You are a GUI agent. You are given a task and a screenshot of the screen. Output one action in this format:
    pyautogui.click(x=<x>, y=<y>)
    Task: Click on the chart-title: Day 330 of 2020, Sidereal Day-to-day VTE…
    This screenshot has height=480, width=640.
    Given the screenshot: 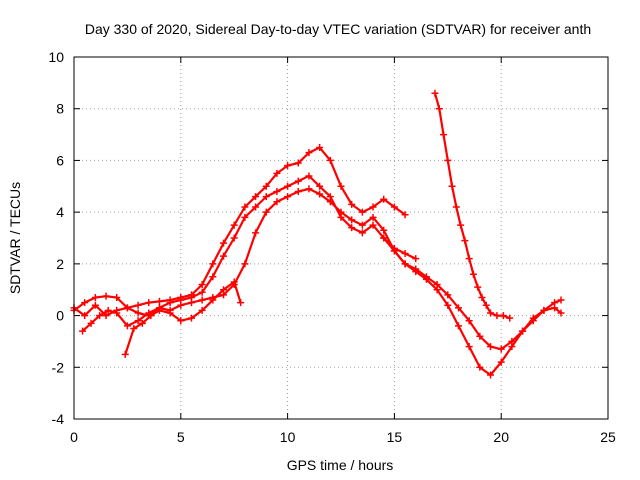 What is the action you would take?
    pyautogui.click(x=338, y=29)
    